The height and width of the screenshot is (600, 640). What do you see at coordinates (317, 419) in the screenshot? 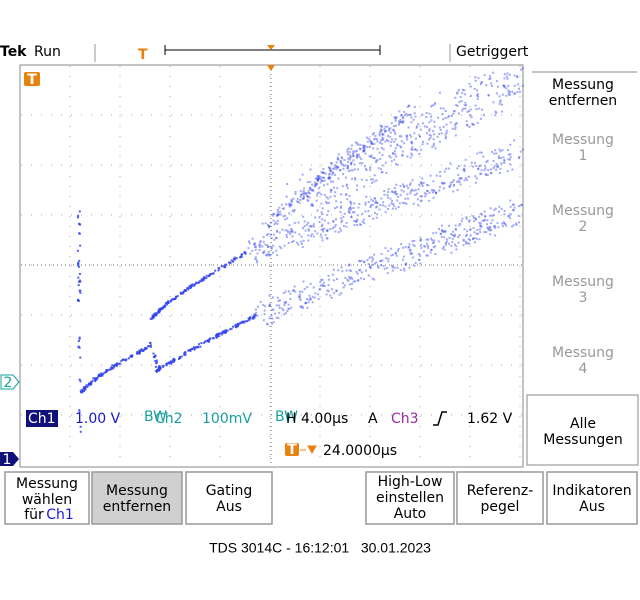
I see `horizontal-scale: H 4.00µs` at bounding box center [317, 419].